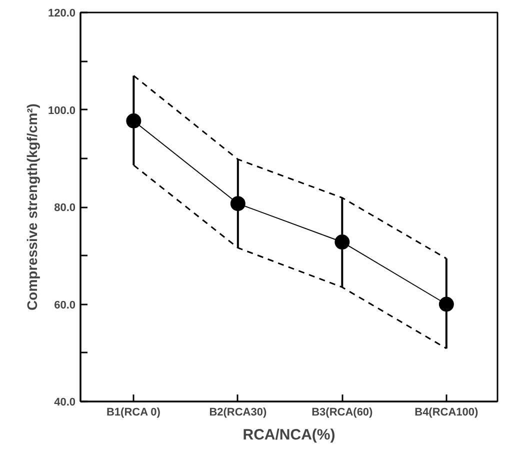 Image resolution: width=510 pixels, height=451 pixels. Describe the element at coordinates (65, 208) in the screenshot. I see `y-tick-label: 80.0` at that location.